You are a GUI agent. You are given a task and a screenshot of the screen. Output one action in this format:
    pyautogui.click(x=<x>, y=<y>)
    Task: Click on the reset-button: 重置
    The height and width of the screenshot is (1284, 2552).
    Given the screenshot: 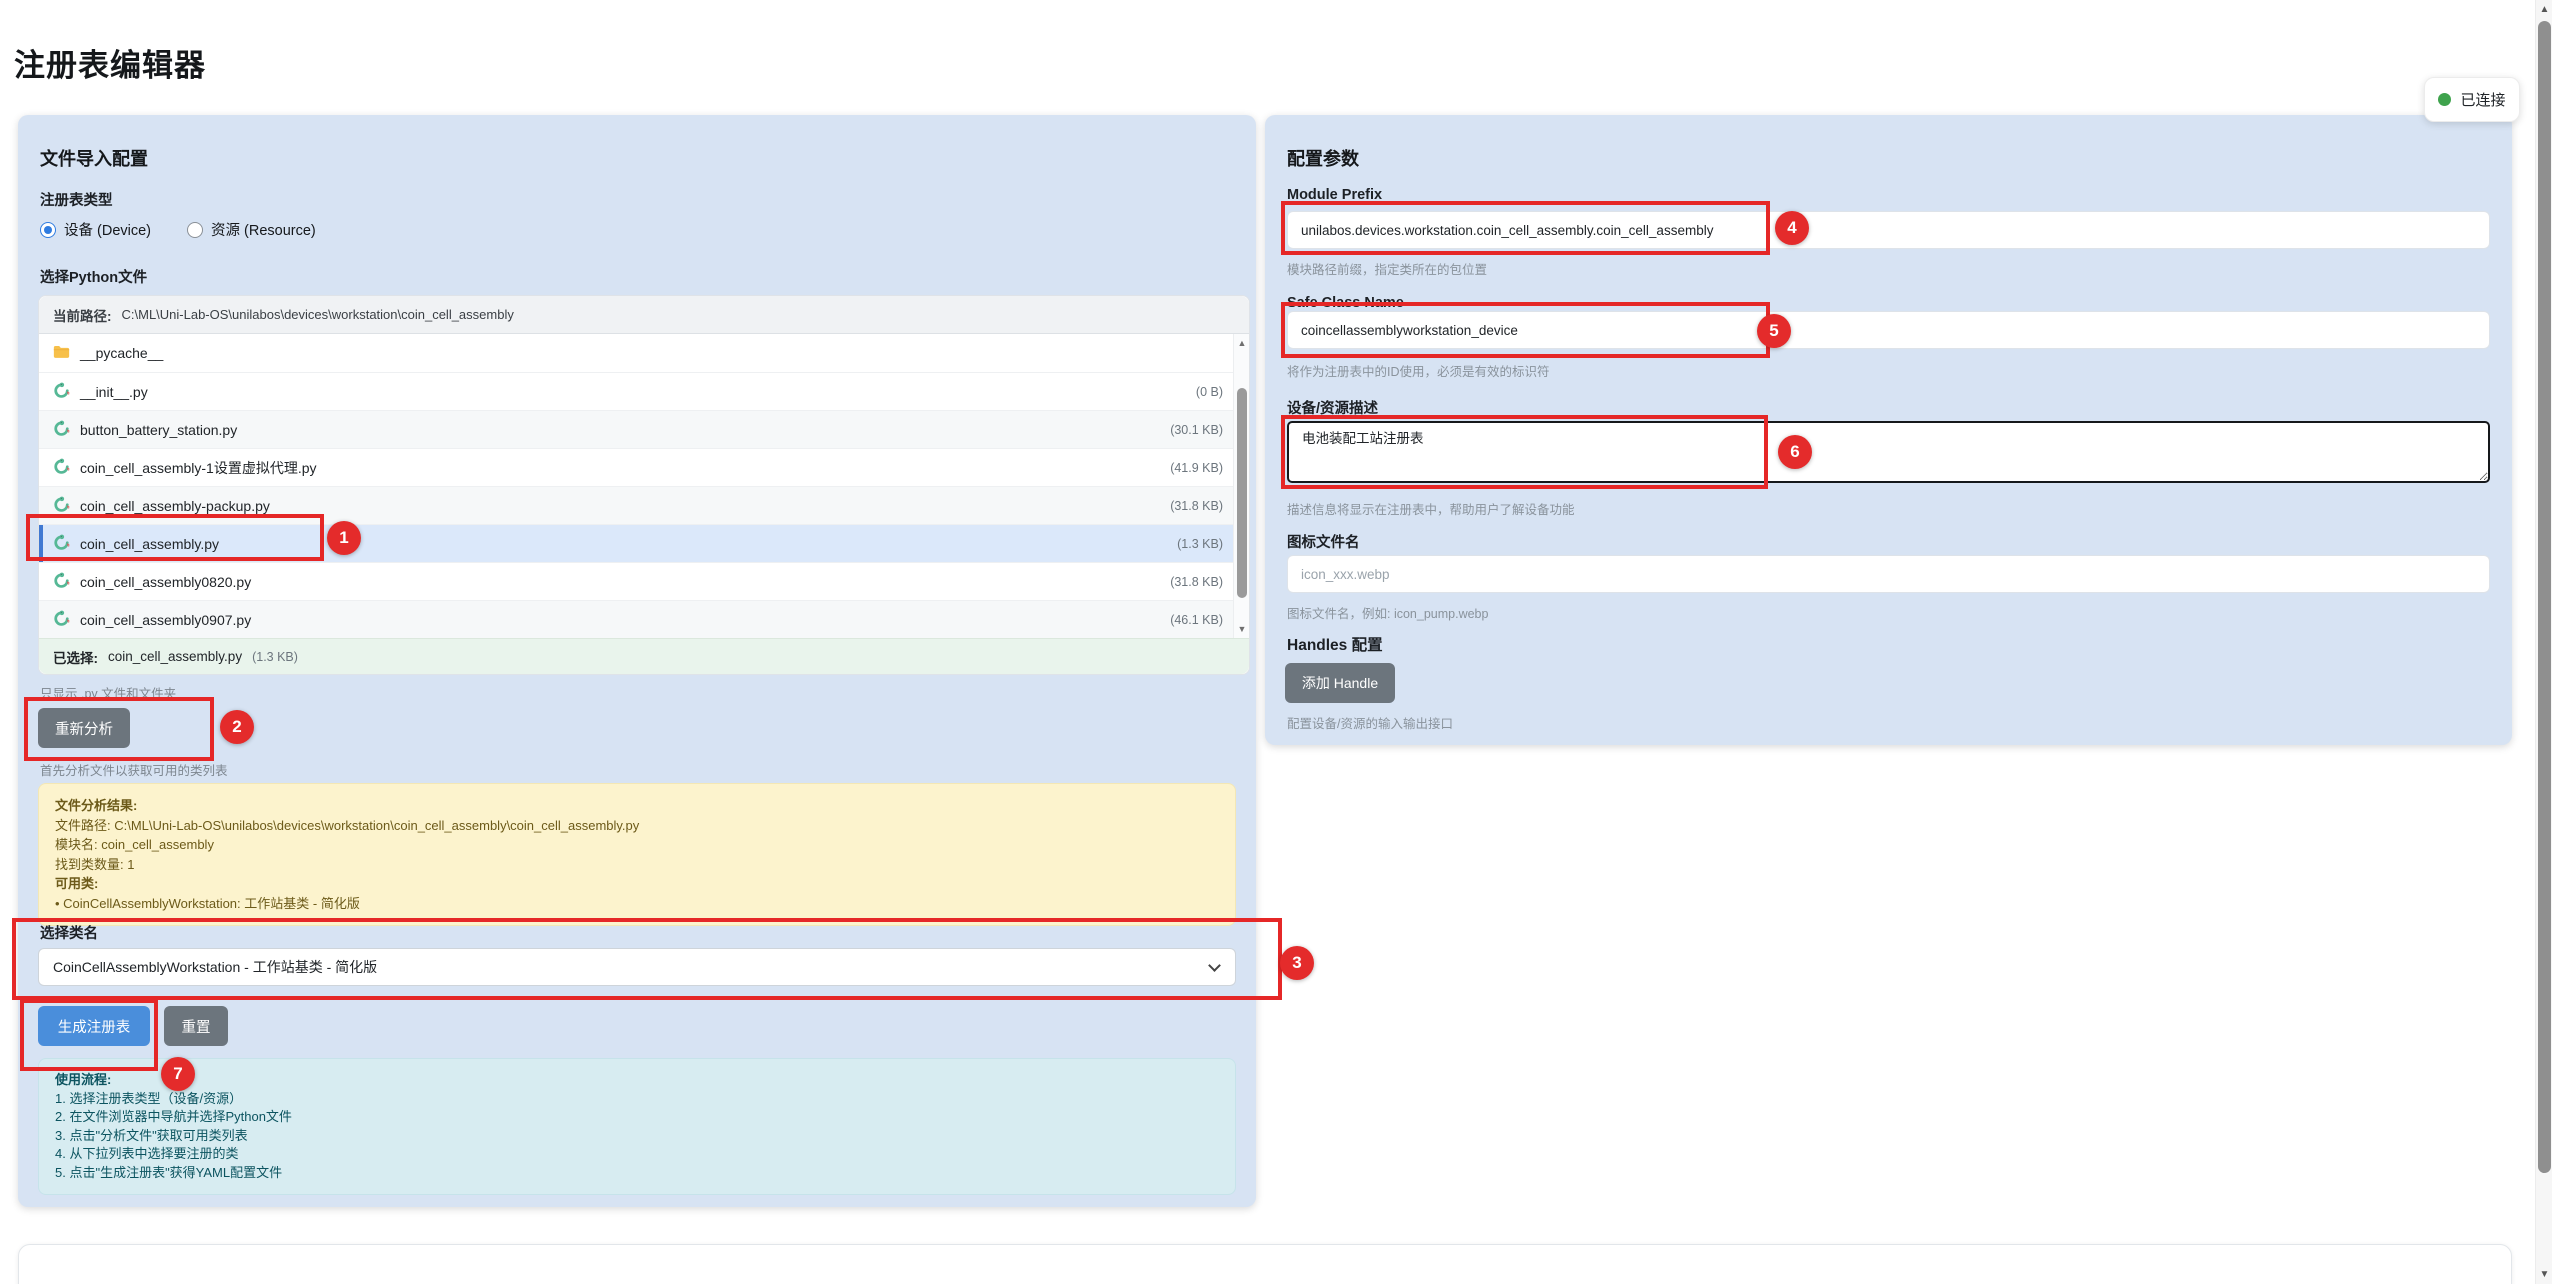 What is the action you would take?
    pyautogui.click(x=196, y=1026)
    